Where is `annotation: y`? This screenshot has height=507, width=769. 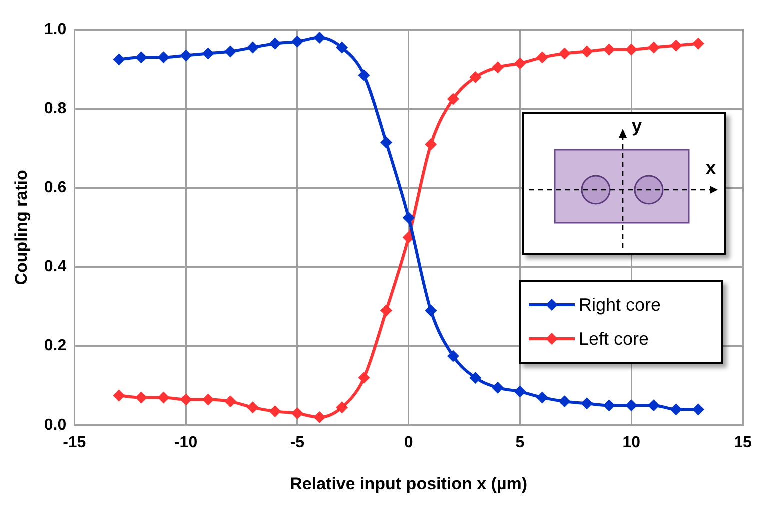
annotation: y is located at coordinates (637, 126).